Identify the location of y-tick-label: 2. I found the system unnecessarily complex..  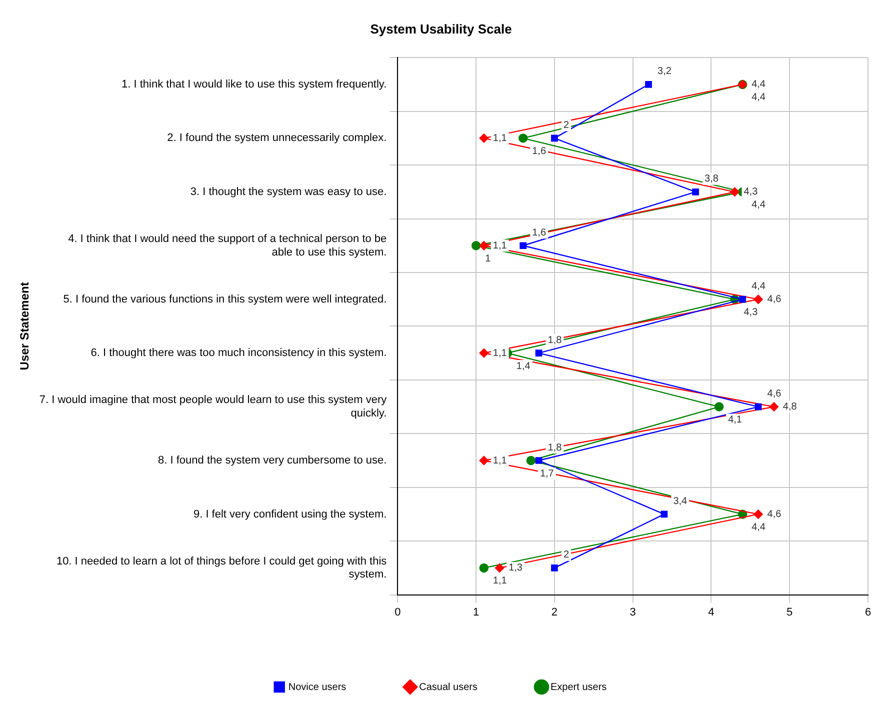
(277, 138).